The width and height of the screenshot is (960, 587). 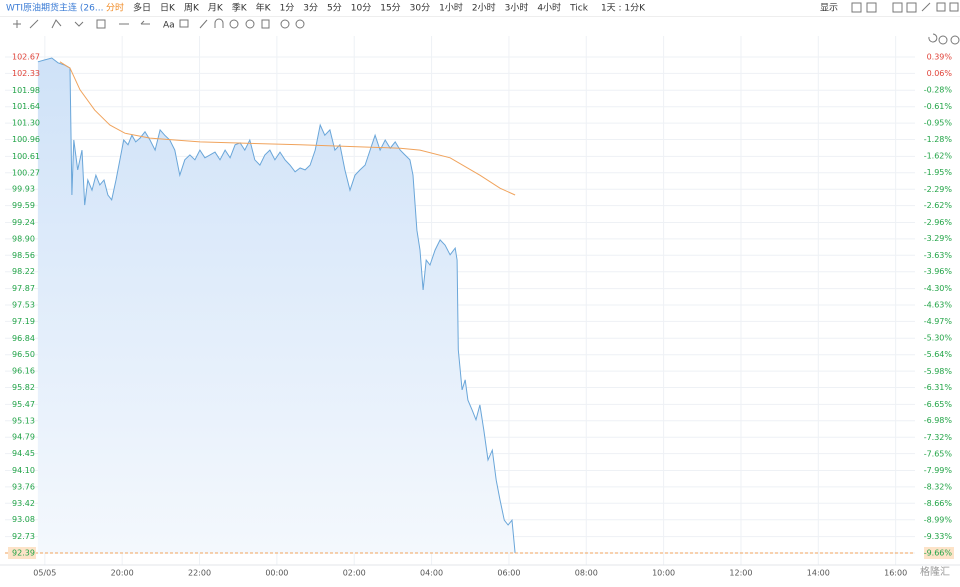 I want to click on y-tick-label: 101.30, so click(x=26, y=123).